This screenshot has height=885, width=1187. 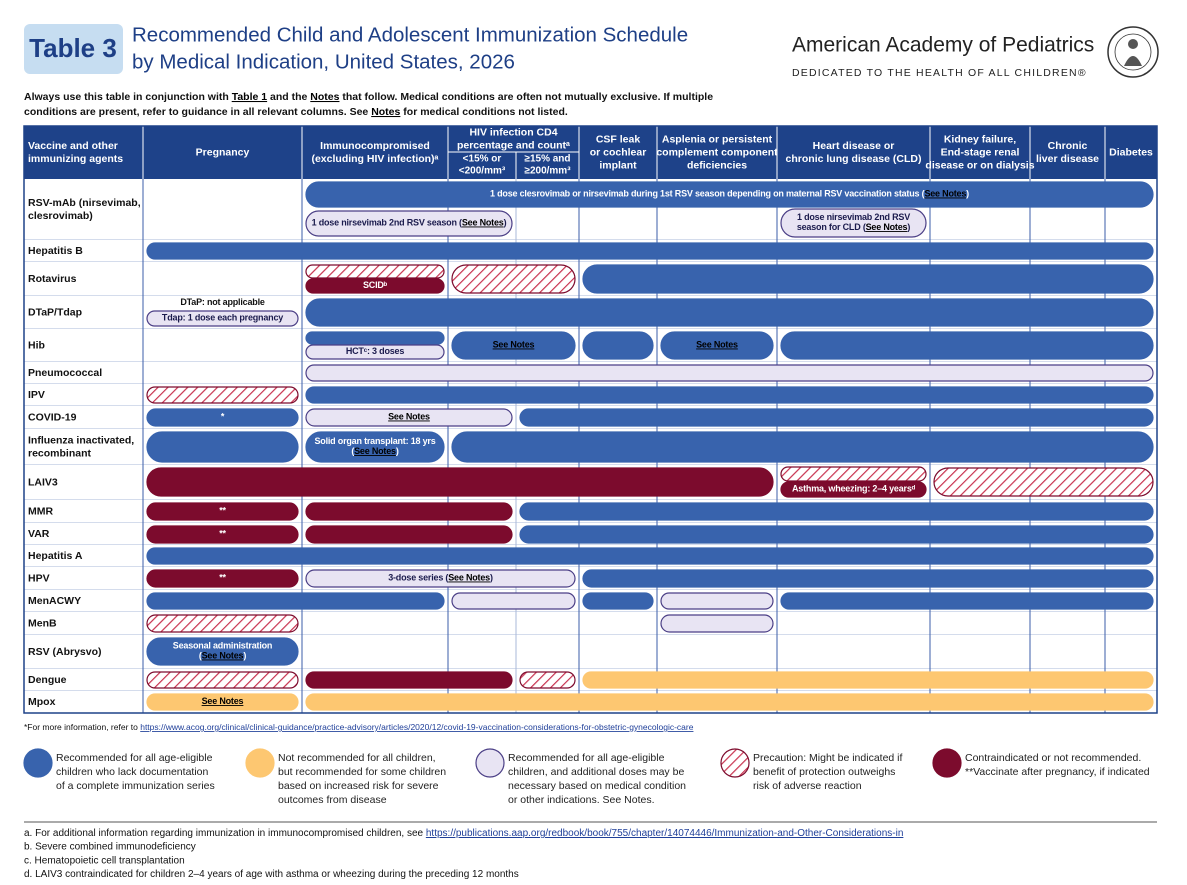 What do you see at coordinates (374, 441) in the screenshot?
I see `text-line: Solid organ transplant: 18 yrs` at bounding box center [374, 441].